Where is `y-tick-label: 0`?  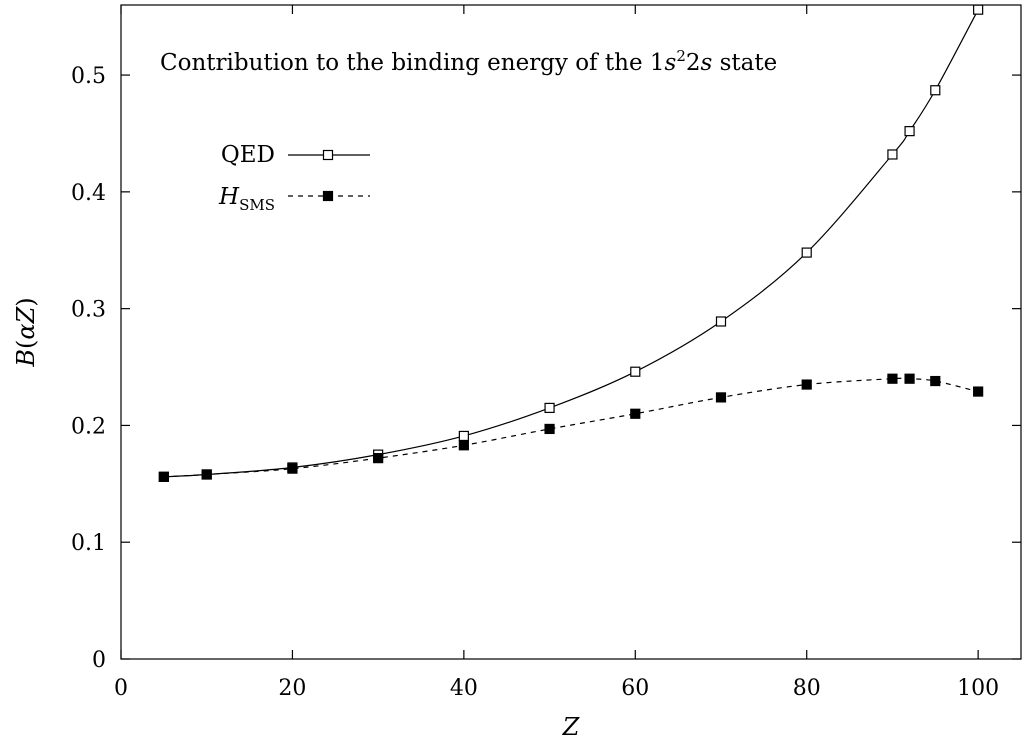
y-tick-label: 0 is located at coordinates (99, 660).